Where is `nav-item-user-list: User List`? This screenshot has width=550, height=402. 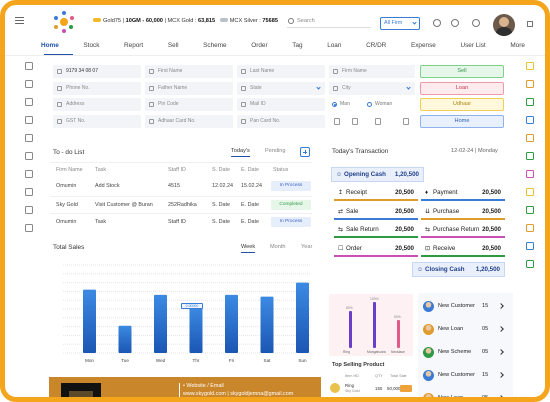
nav-item-user-list: User List is located at coordinates (473, 45).